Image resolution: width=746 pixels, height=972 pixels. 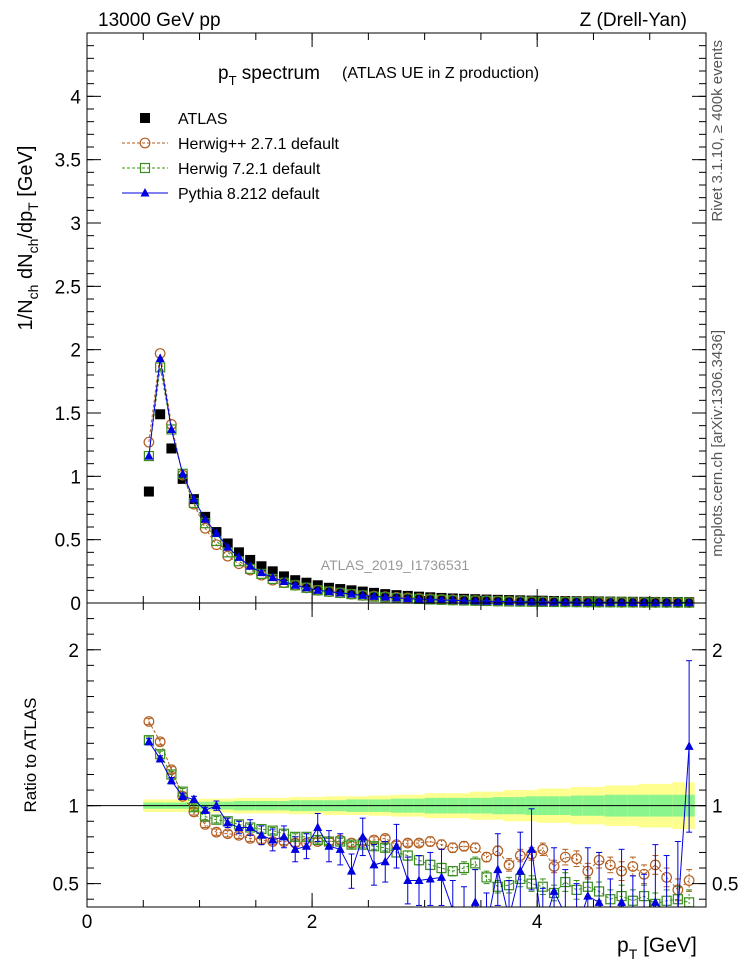 I want to click on ratio-y-tick-label: 2, so click(x=73, y=651).